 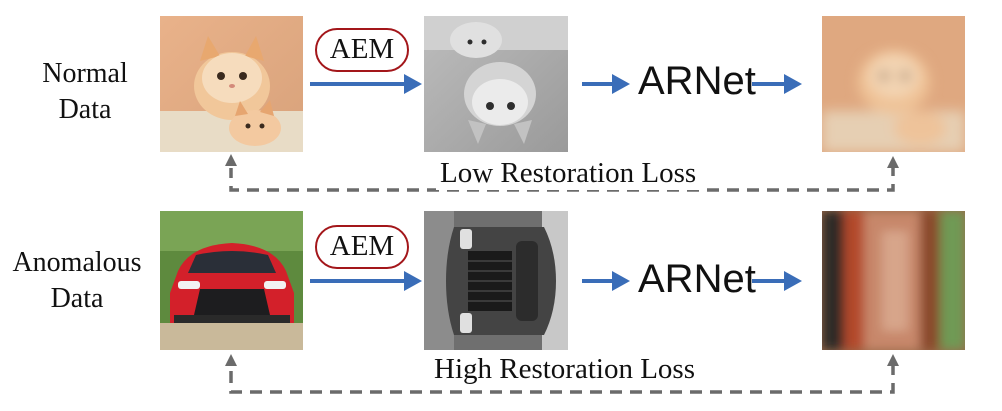 What do you see at coordinates (777, 281) in the screenshot?
I see `arrow-arnet-to-output-row2` at bounding box center [777, 281].